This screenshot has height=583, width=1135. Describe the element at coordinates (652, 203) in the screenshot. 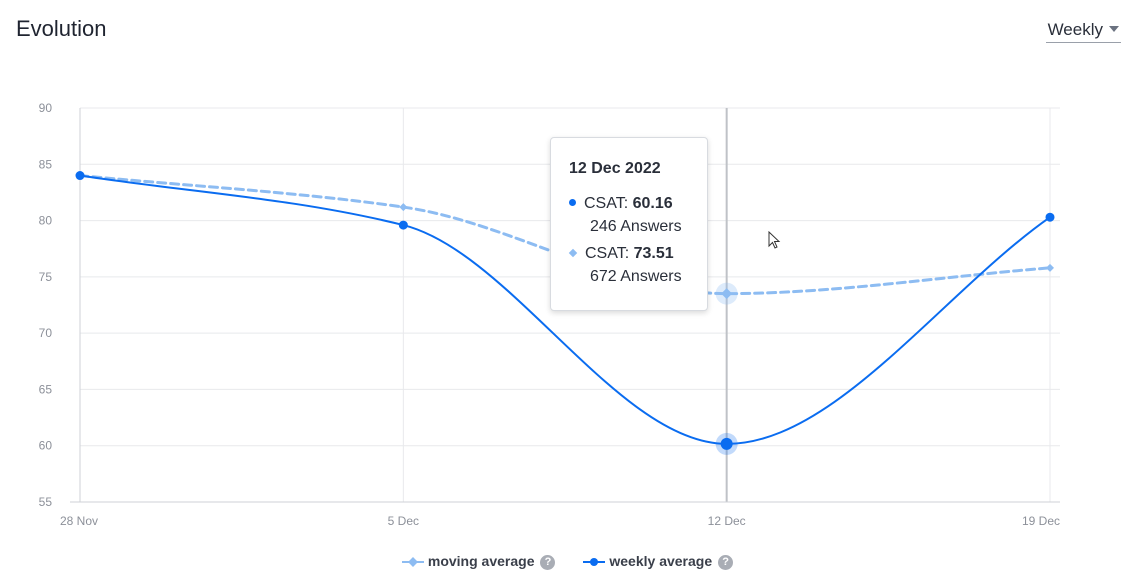

I see `tooltip-weekly-value: 60.16` at that location.